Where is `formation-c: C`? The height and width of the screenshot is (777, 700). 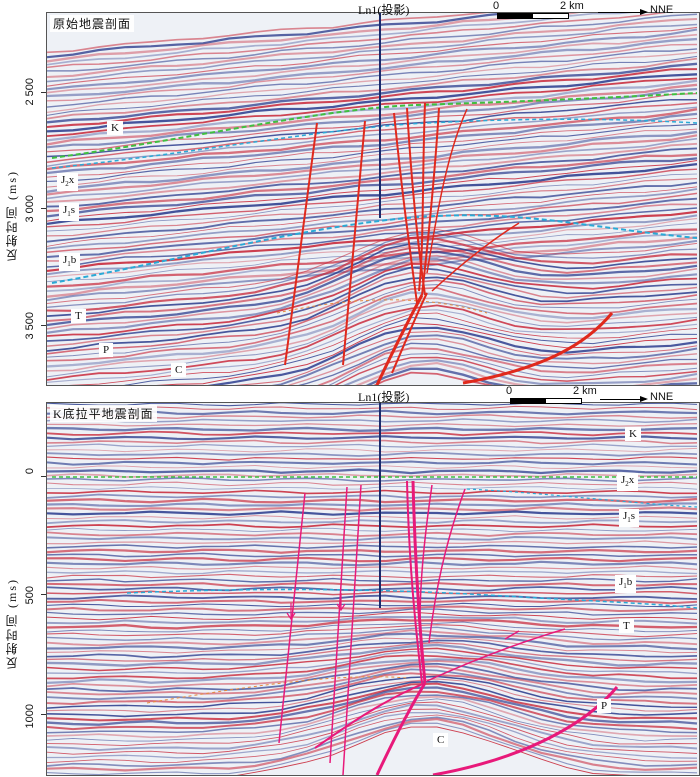
formation-c: C is located at coordinates (441, 740).